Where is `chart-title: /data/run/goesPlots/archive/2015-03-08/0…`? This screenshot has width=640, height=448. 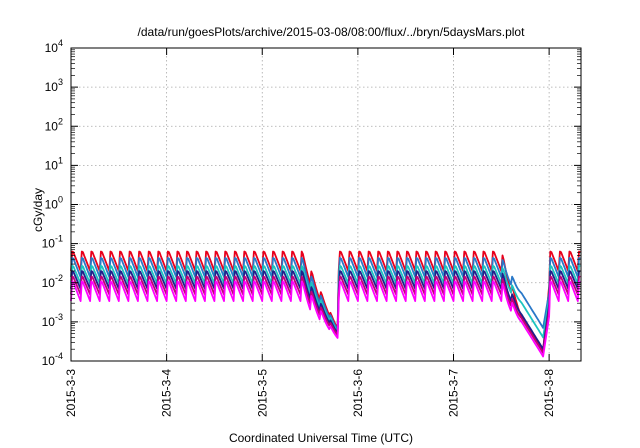
chart-title: /data/run/goesPlots/archive/2015-03-08/0… is located at coordinates (332, 32).